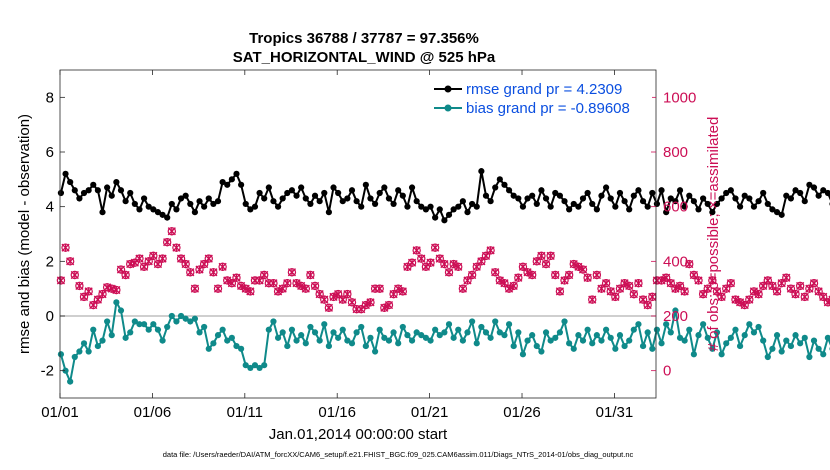  I want to click on chart-title-line-1: Tropics 36788 / 37787 = 97.356%, so click(364, 38).